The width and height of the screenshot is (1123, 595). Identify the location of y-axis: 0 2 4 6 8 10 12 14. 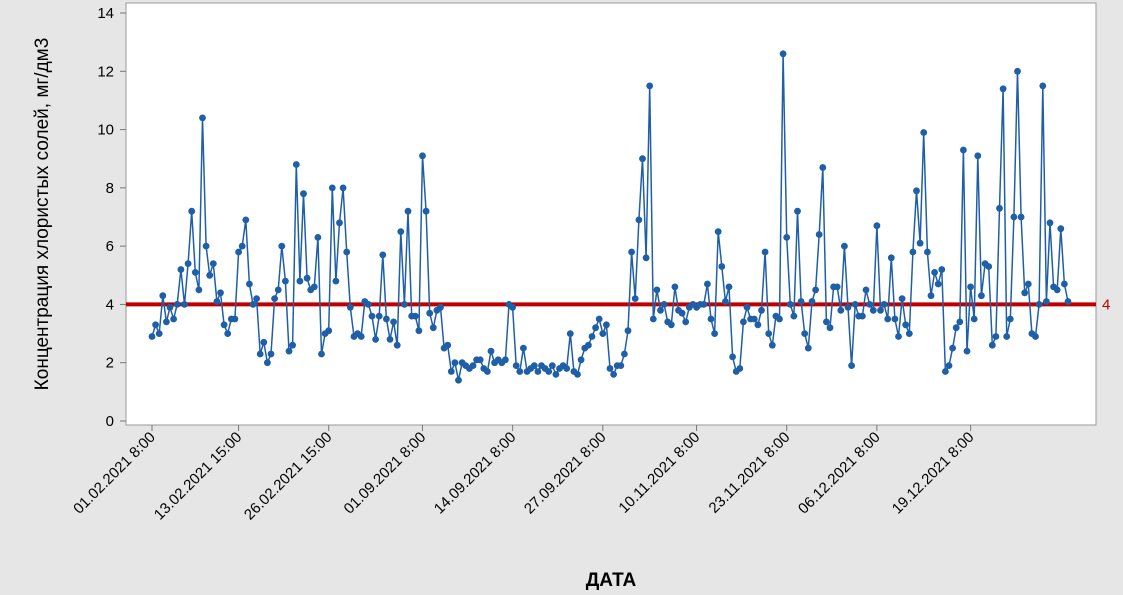
(111, 217).